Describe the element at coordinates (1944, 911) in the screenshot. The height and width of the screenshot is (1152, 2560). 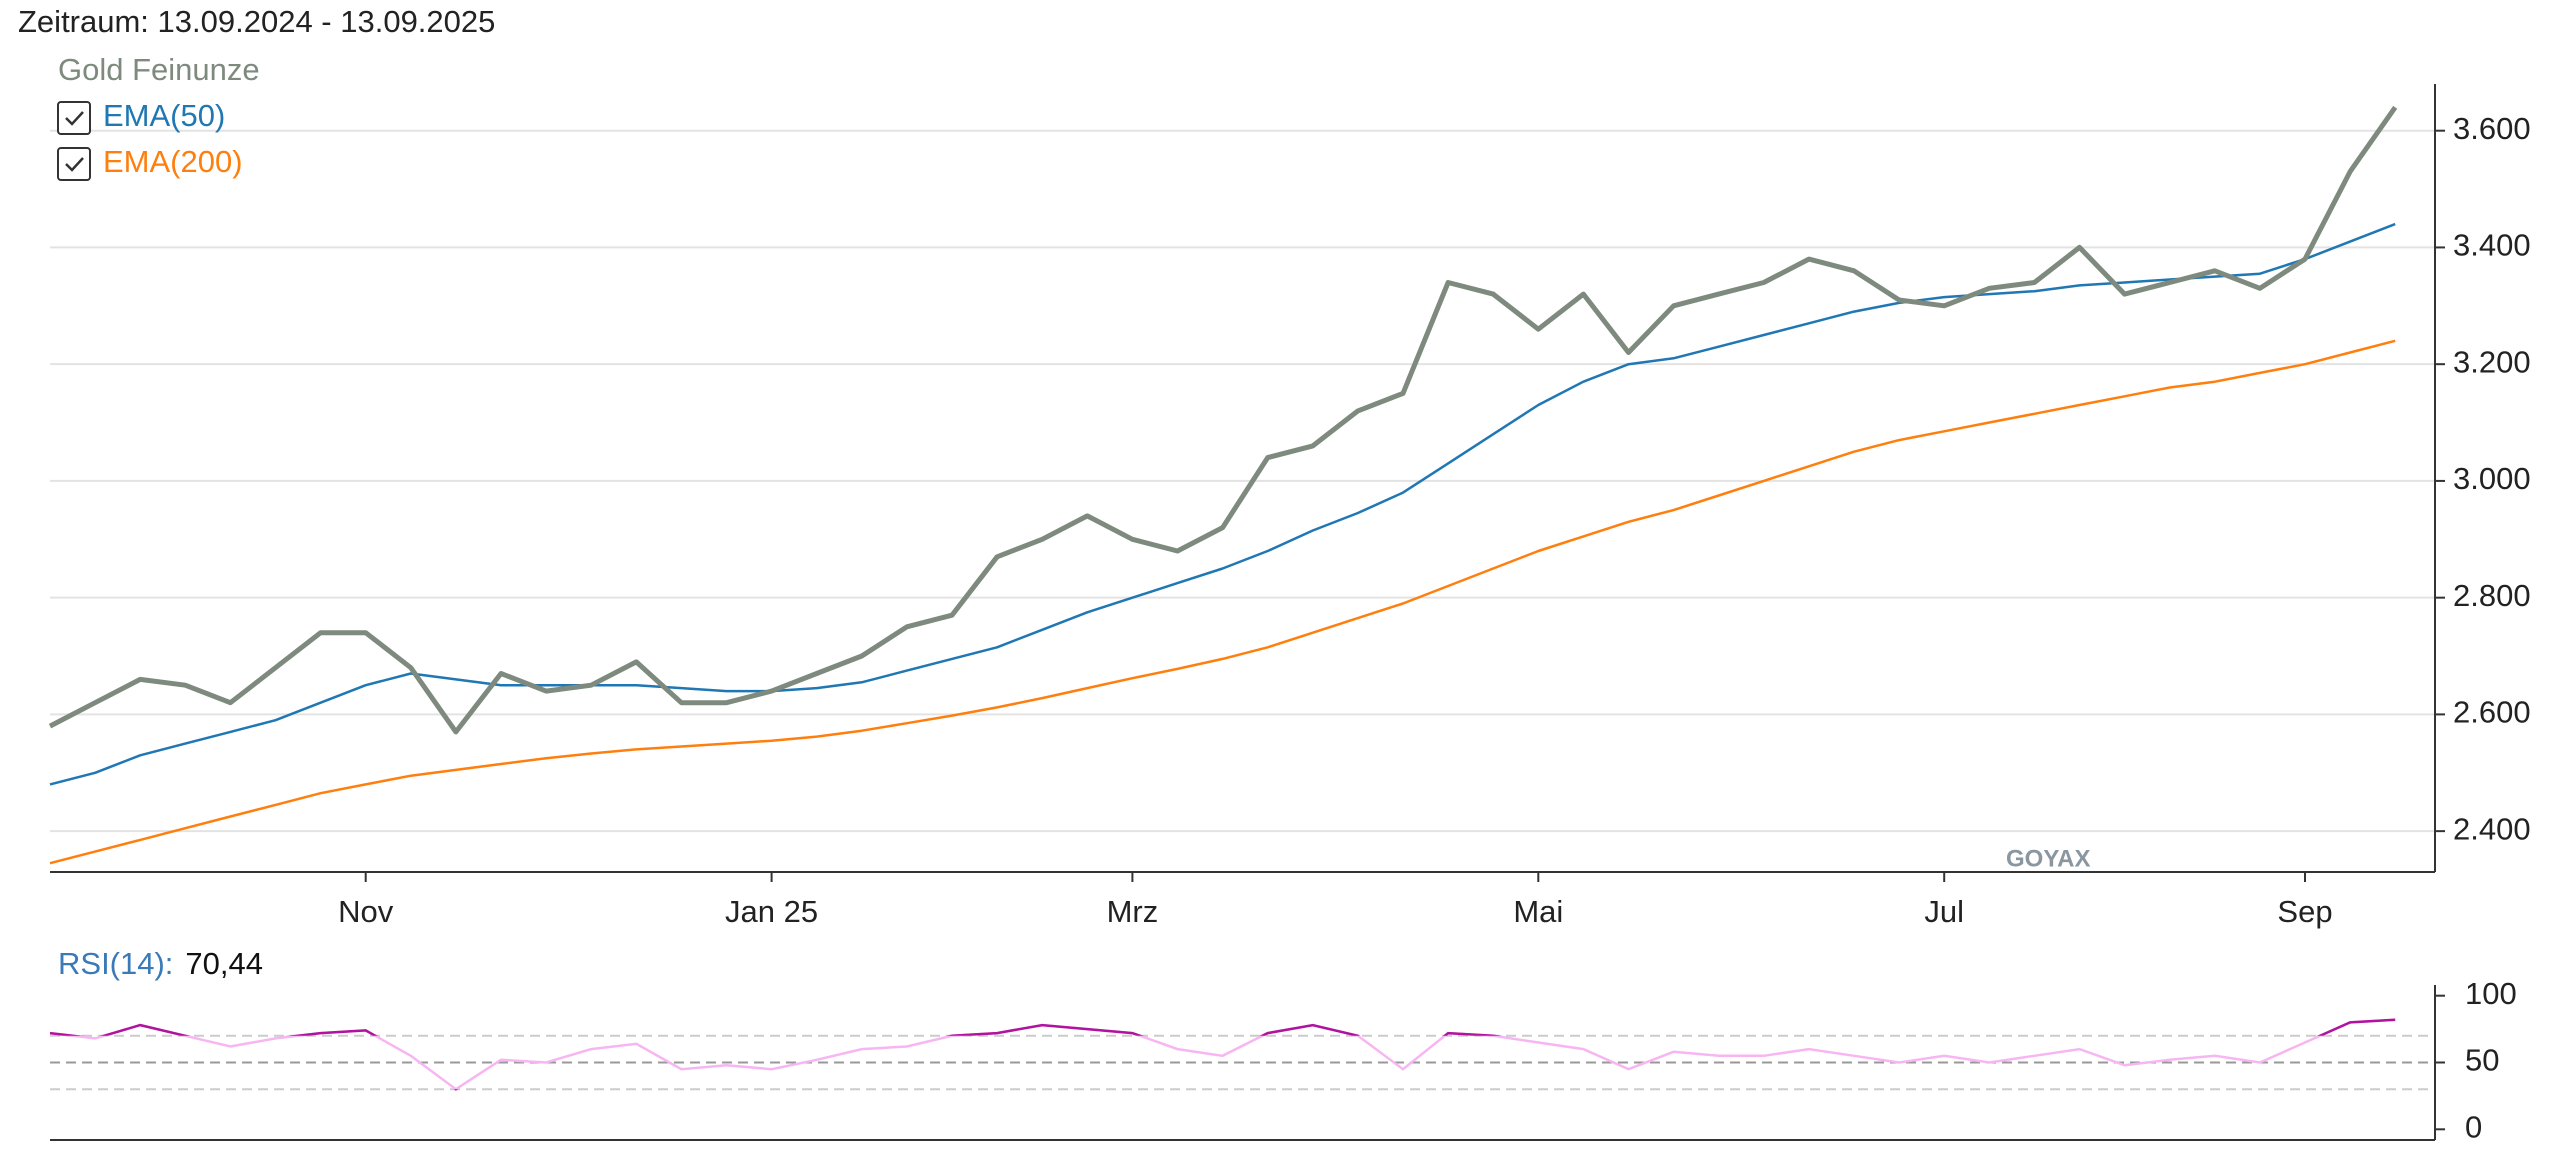
I see `x-tick-label: Jul` at that location.